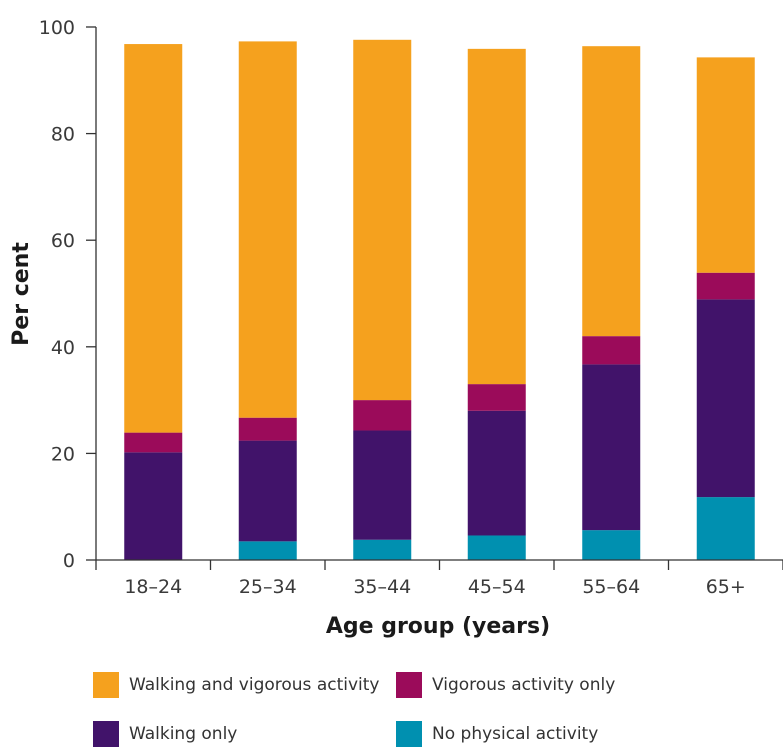 The height and width of the screenshot is (747, 783). I want to click on legend-label: Walking and vigorous activity, so click(254, 685).